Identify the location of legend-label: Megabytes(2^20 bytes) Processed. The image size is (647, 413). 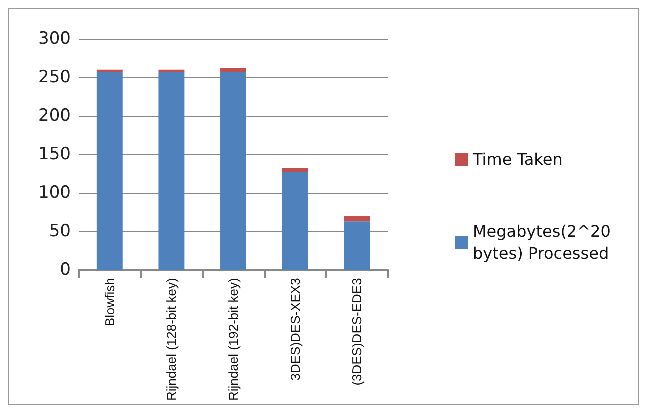
(544, 242).